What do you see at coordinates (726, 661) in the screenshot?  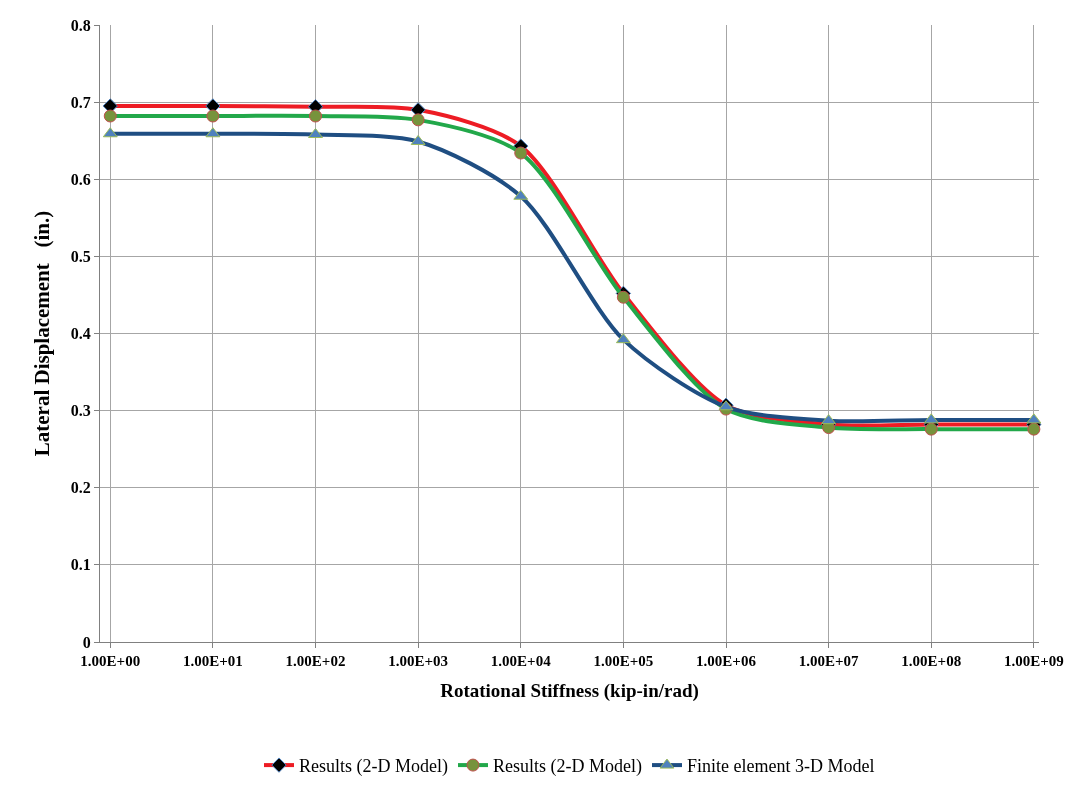 I see `x-tick-label: 1.00E+06` at bounding box center [726, 661].